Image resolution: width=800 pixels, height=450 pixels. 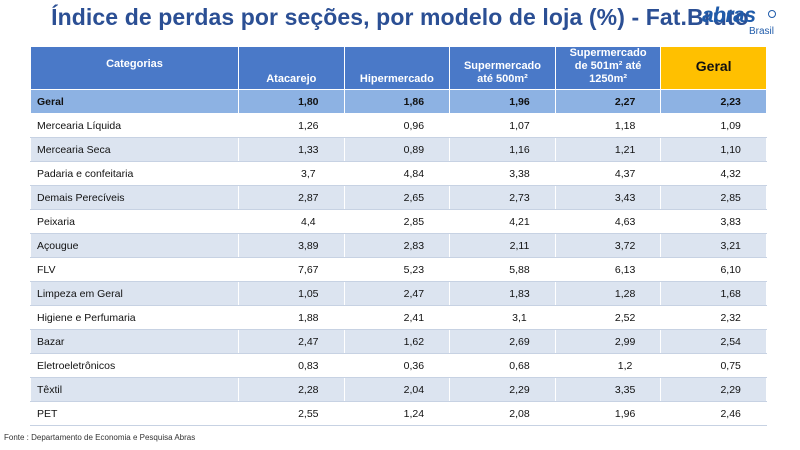 I want to click on cell-hipermercado: 5,23, so click(x=397, y=269).